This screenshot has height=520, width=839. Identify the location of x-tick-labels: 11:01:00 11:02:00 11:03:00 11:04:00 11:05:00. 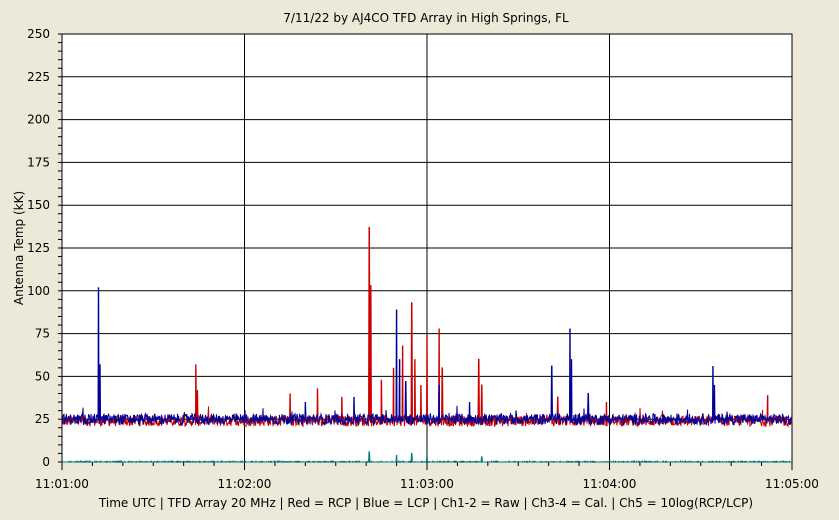
(427, 484).